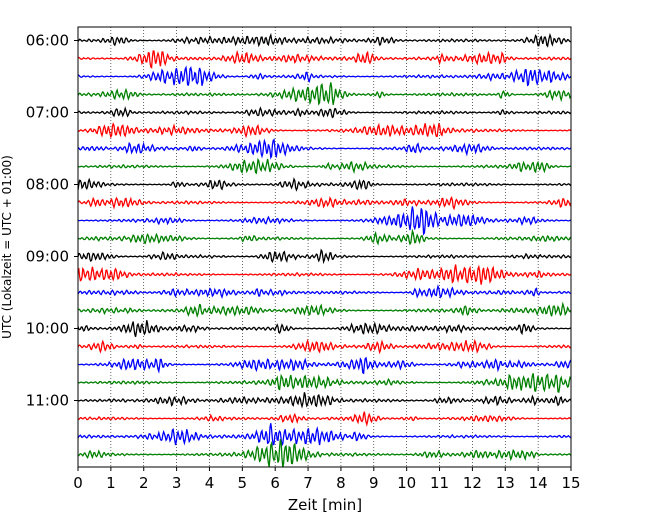 The width and height of the screenshot is (650, 520). Describe the element at coordinates (47, 329) in the screenshot. I see `y-tick-label-4: 10:00` at that location.